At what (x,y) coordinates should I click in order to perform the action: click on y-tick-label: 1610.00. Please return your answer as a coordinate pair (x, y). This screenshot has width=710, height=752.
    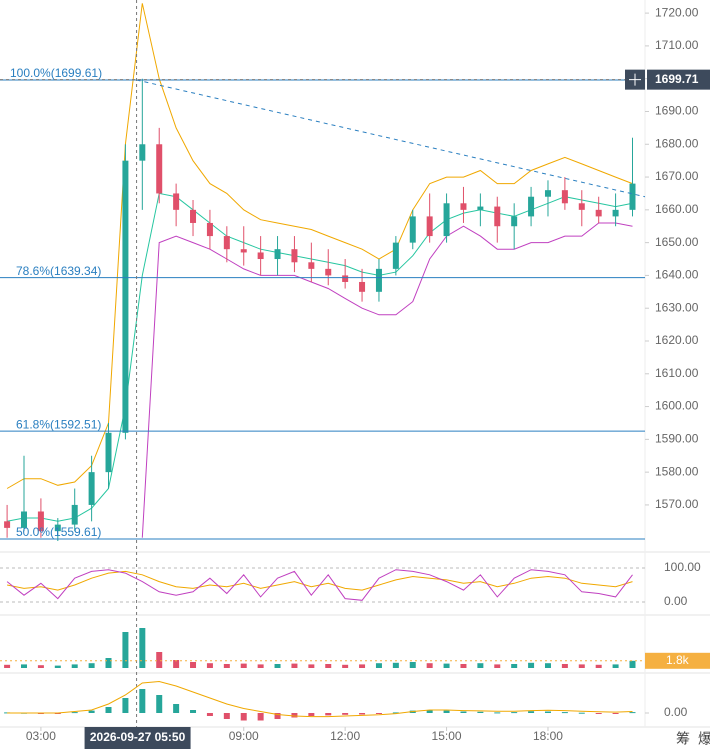
    Looking at the image, I should click on (677, 373).